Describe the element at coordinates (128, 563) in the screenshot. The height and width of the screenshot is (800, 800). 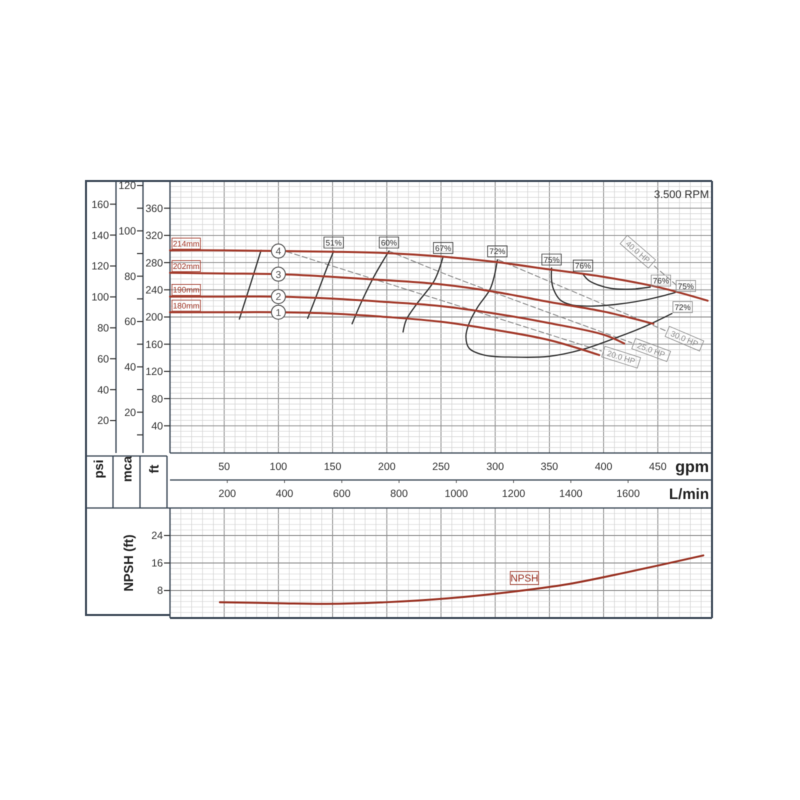
I see `y-axis-title: NPSH (ft)` at that location.